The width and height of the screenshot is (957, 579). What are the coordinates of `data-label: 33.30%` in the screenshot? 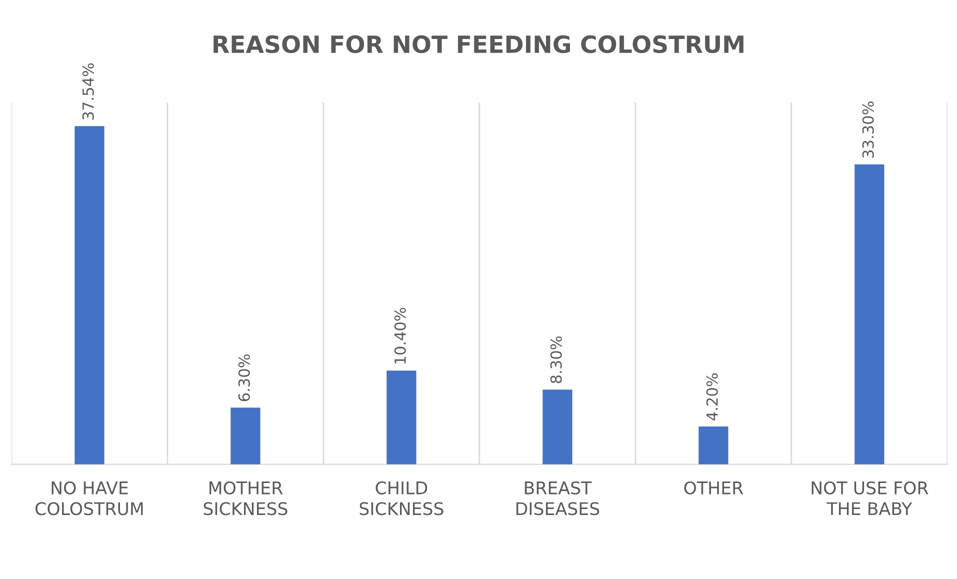 It's located at (868, 130).